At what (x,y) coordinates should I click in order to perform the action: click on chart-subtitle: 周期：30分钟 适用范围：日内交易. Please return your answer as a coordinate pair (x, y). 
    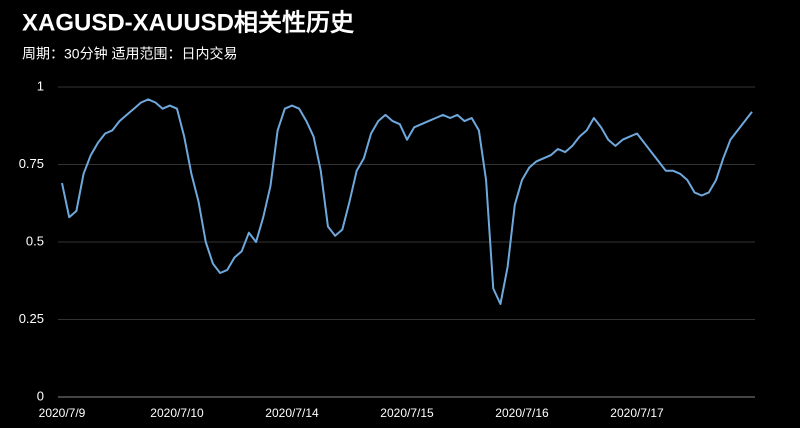
    Looking at the image, I should click on (129, 54).